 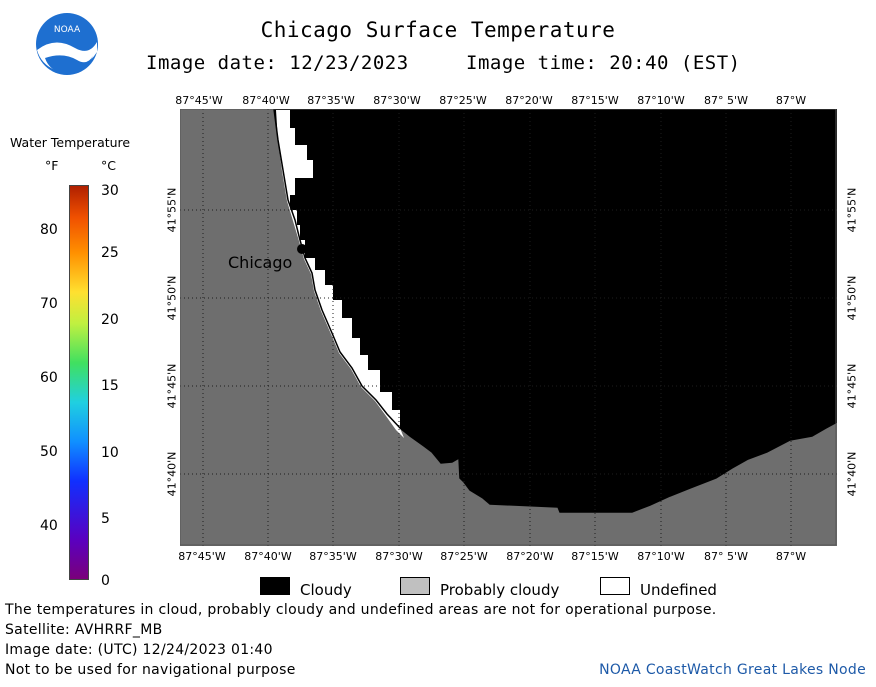 What do you see at coordinates (67, 30) in the screenshot?
I see `logo-text: NOAA` at bounding box center [67, 30].